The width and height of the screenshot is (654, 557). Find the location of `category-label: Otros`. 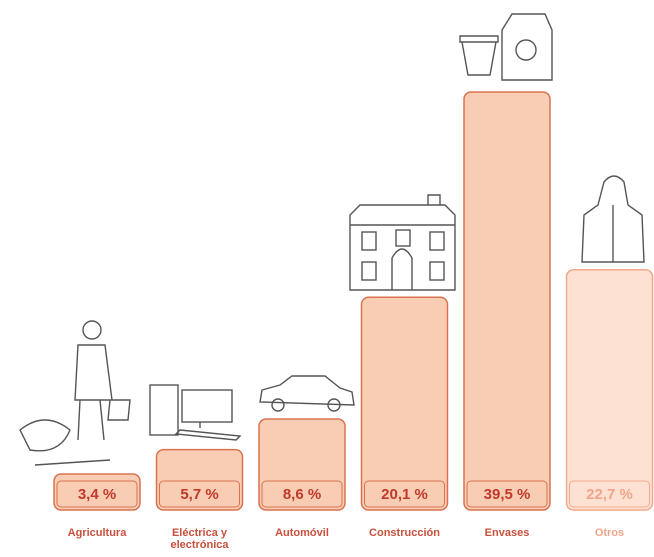

category-label: Otros is located at coordinates (609, 533).